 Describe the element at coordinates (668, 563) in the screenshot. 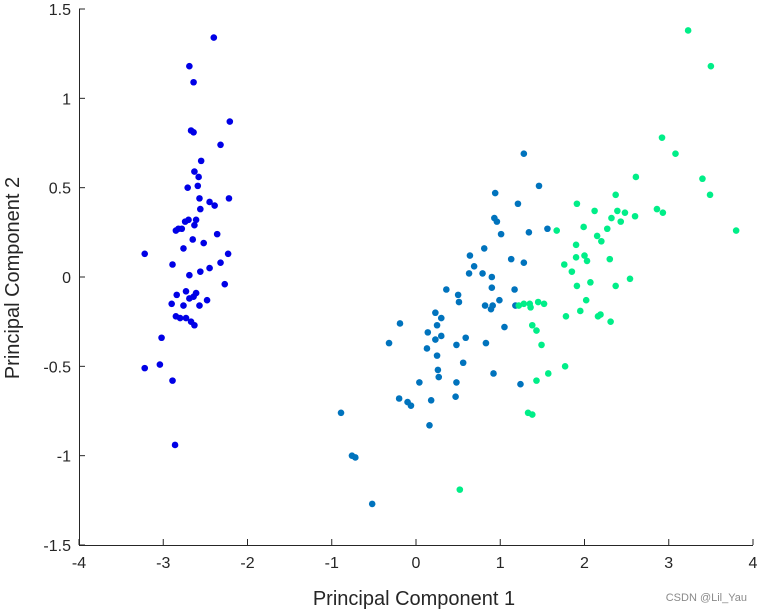

I see `x-tick-label: 3` at that location.